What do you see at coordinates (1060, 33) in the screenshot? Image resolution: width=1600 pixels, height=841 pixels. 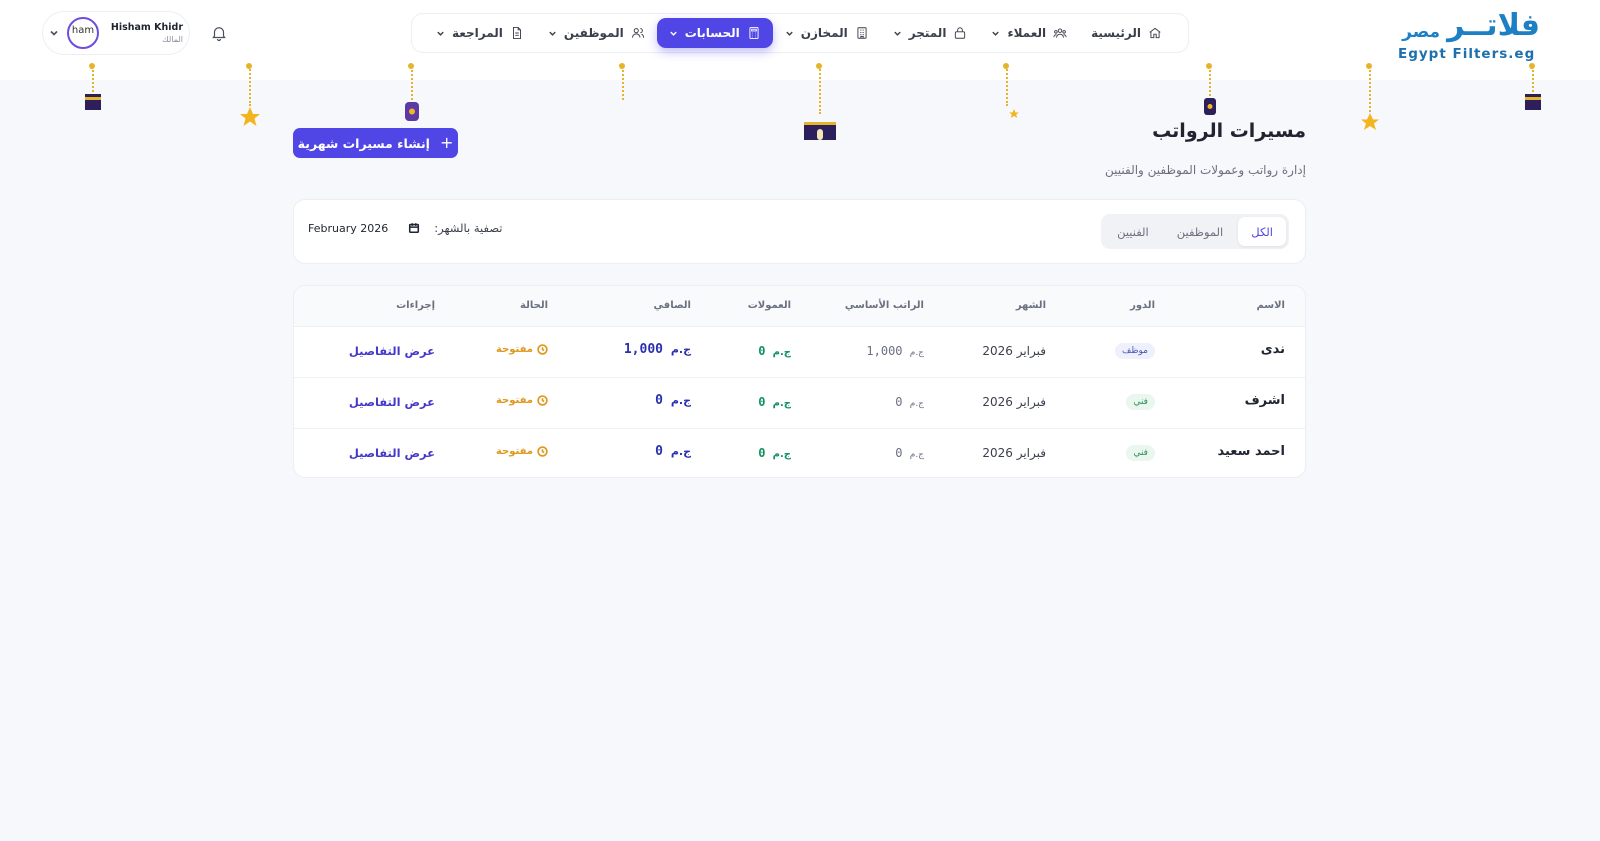 I see `users-group-icon` at bounding box center [1060, 33].